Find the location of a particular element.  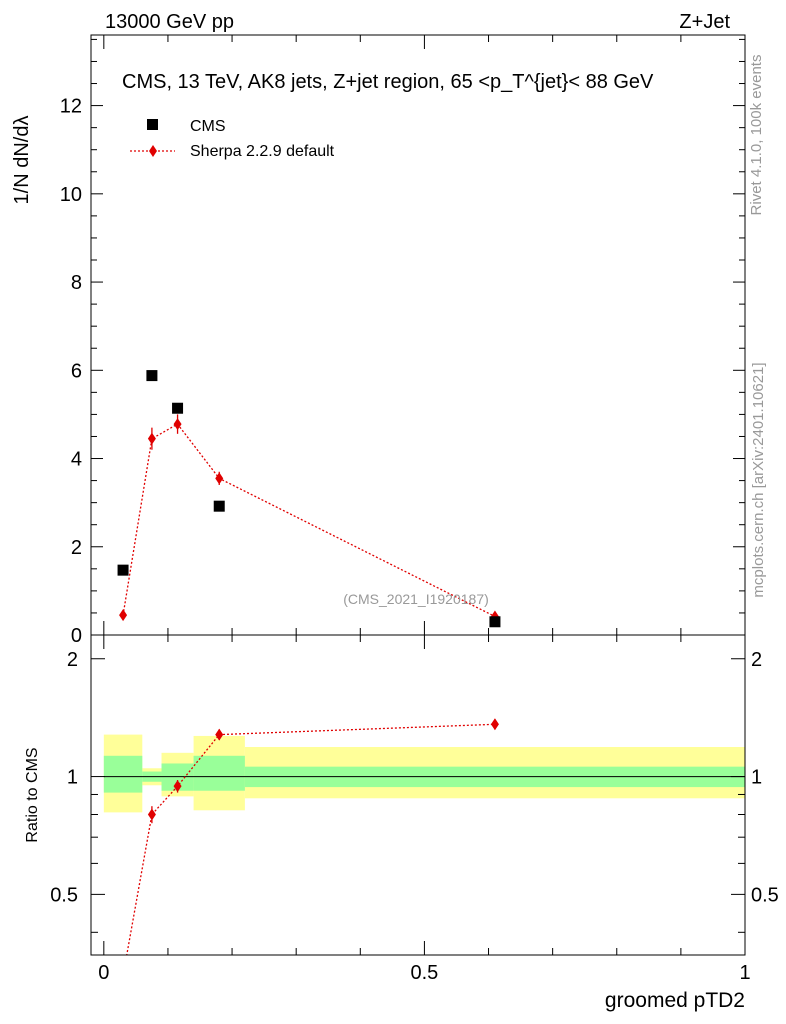

main-ytick-label: 6 is located at coordinates (76, 371).